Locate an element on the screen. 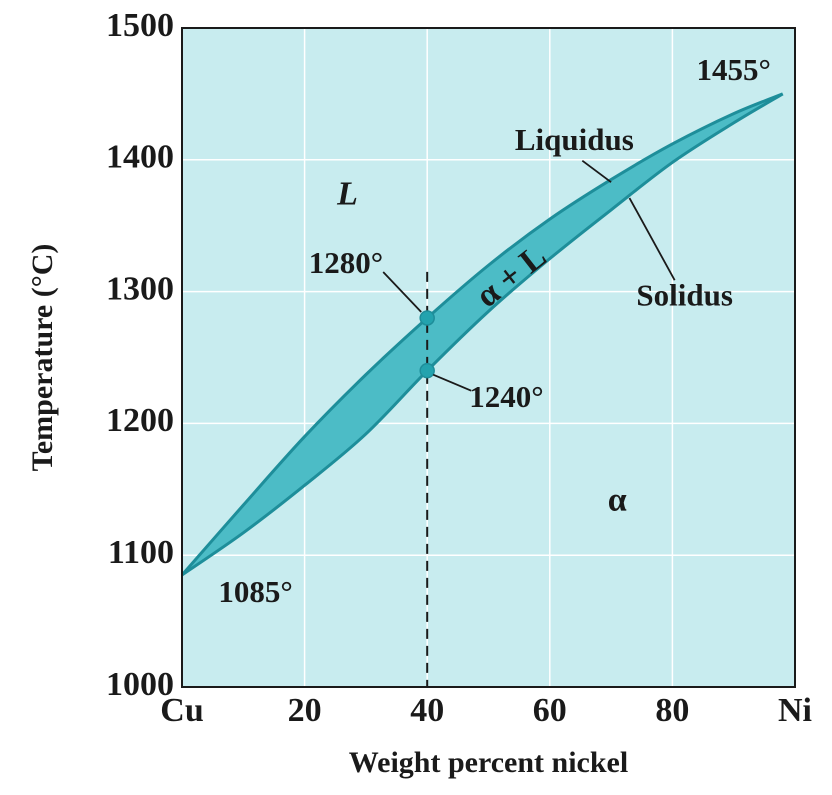 The height and width of the screenshot is (795, 832). y-tick-label: 1300 is located at coordinates (140, 288).